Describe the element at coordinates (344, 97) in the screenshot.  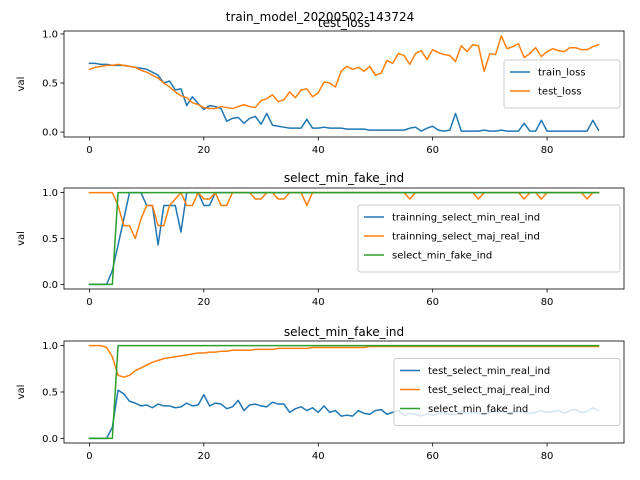
I see `series-line-train-loss` at that location.